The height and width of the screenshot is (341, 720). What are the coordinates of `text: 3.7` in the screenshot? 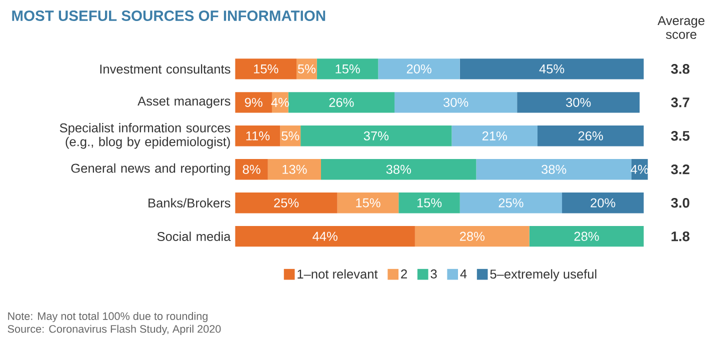 It's located at (680, 103).